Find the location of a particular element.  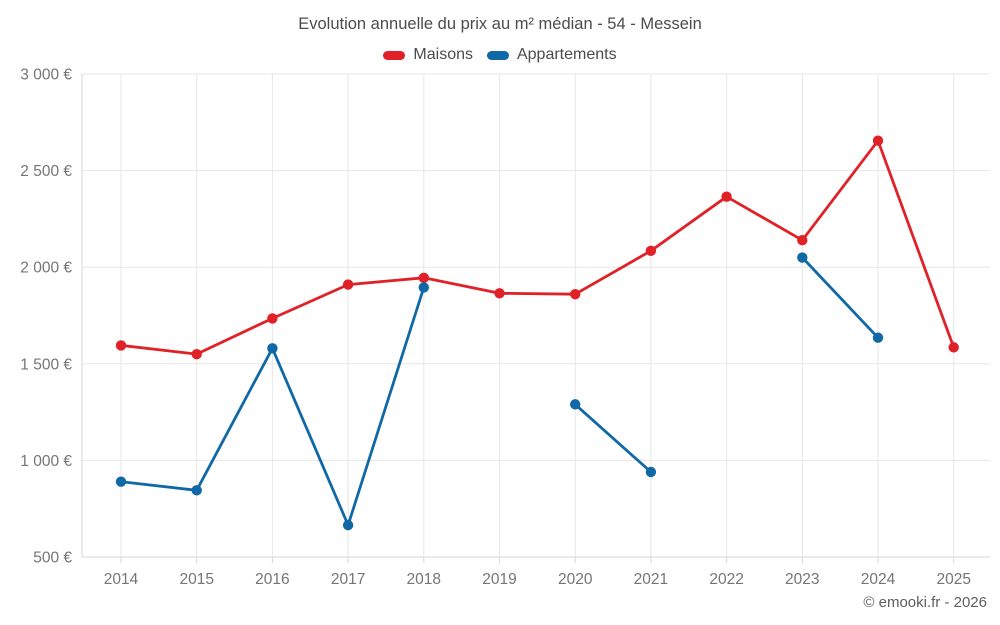

x-axis-label: 2017 is located at coordinates (348, 579).